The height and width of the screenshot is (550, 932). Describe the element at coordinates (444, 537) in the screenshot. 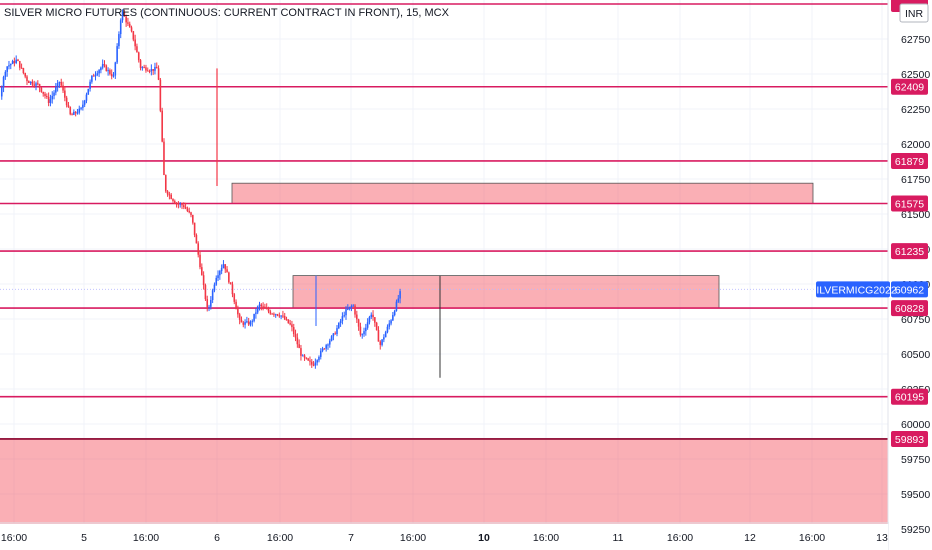

I see `x-axis-panel` at that location.